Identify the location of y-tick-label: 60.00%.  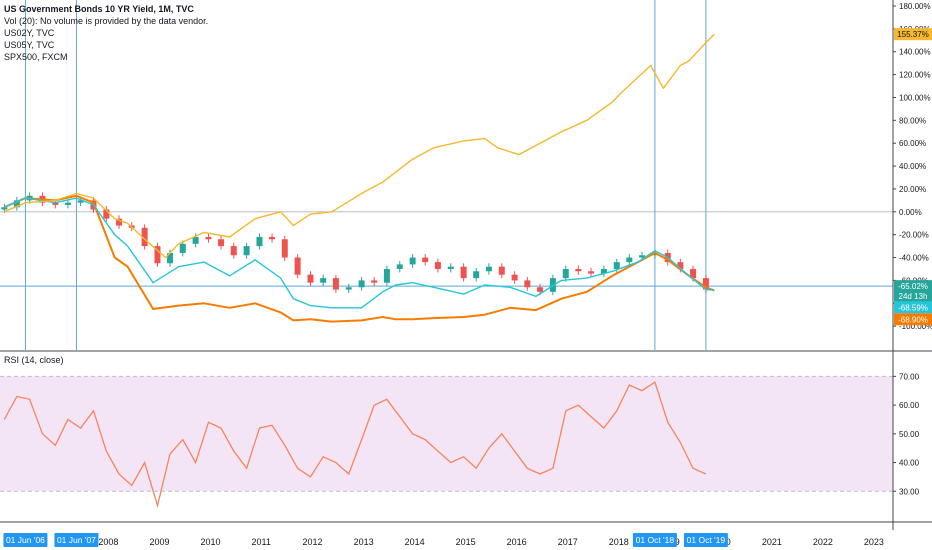
(912, 143).